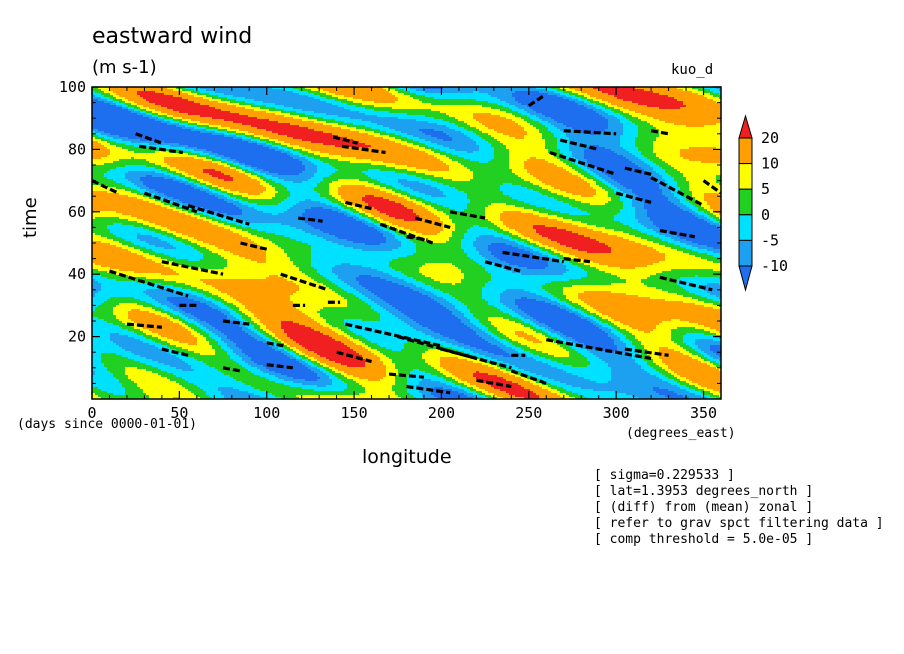 This screenshot has height=654, width=904. What do you see at coordinates (770, 240) in the screenshot?
I see `colorbar-label: -5` at bounding box center [770, 240].